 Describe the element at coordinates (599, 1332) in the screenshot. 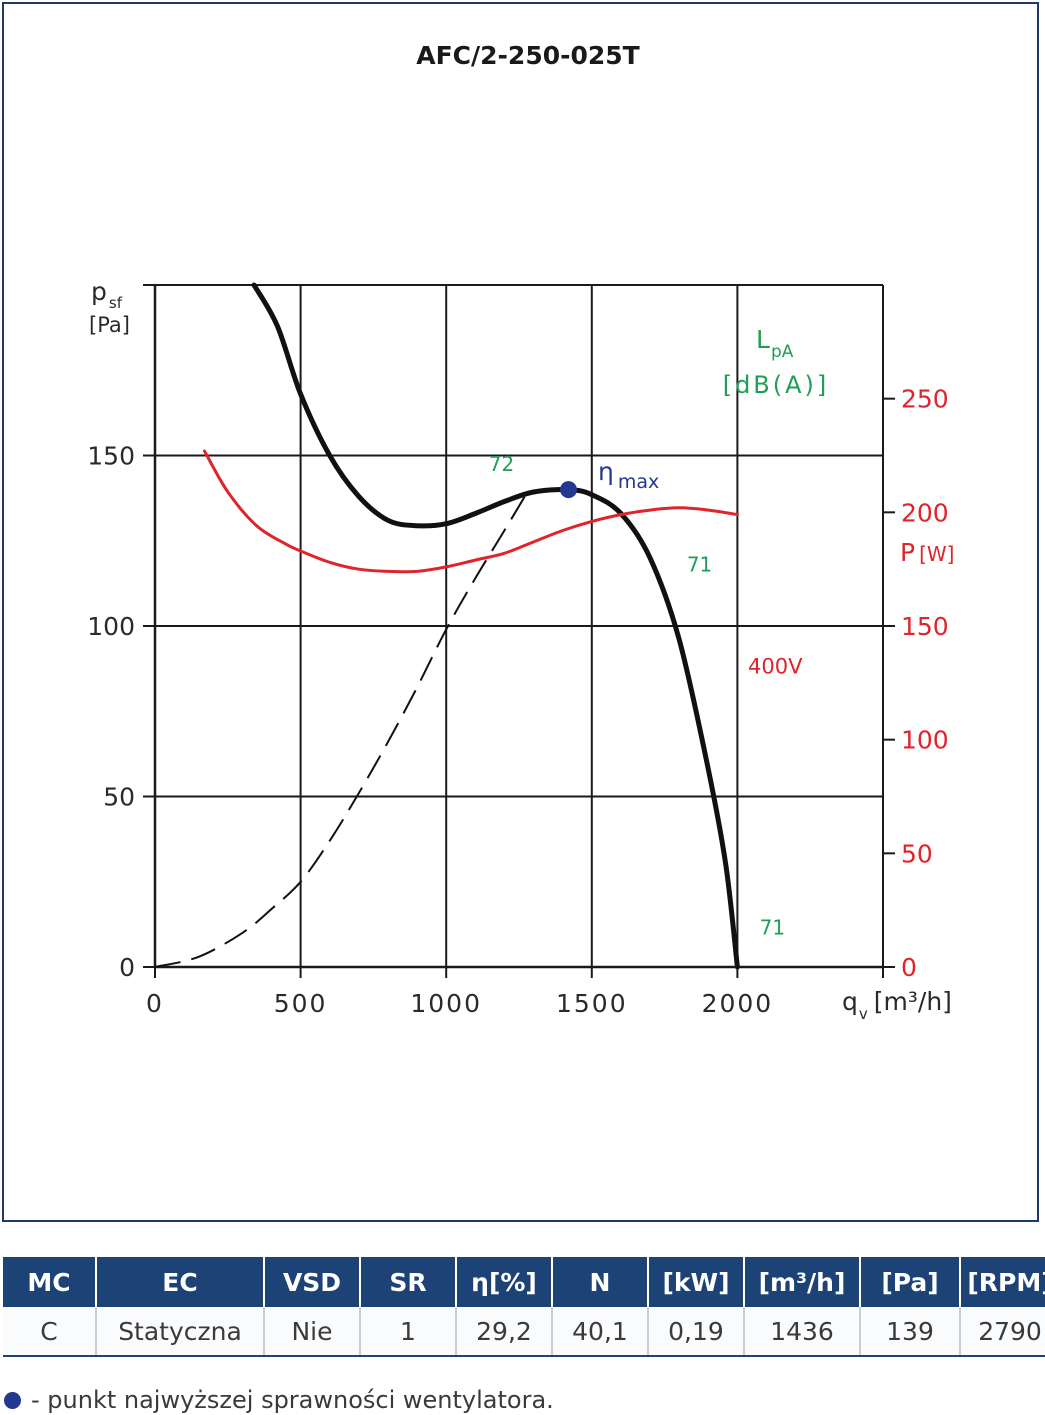

I see `table-cell: 40,1` at that location.